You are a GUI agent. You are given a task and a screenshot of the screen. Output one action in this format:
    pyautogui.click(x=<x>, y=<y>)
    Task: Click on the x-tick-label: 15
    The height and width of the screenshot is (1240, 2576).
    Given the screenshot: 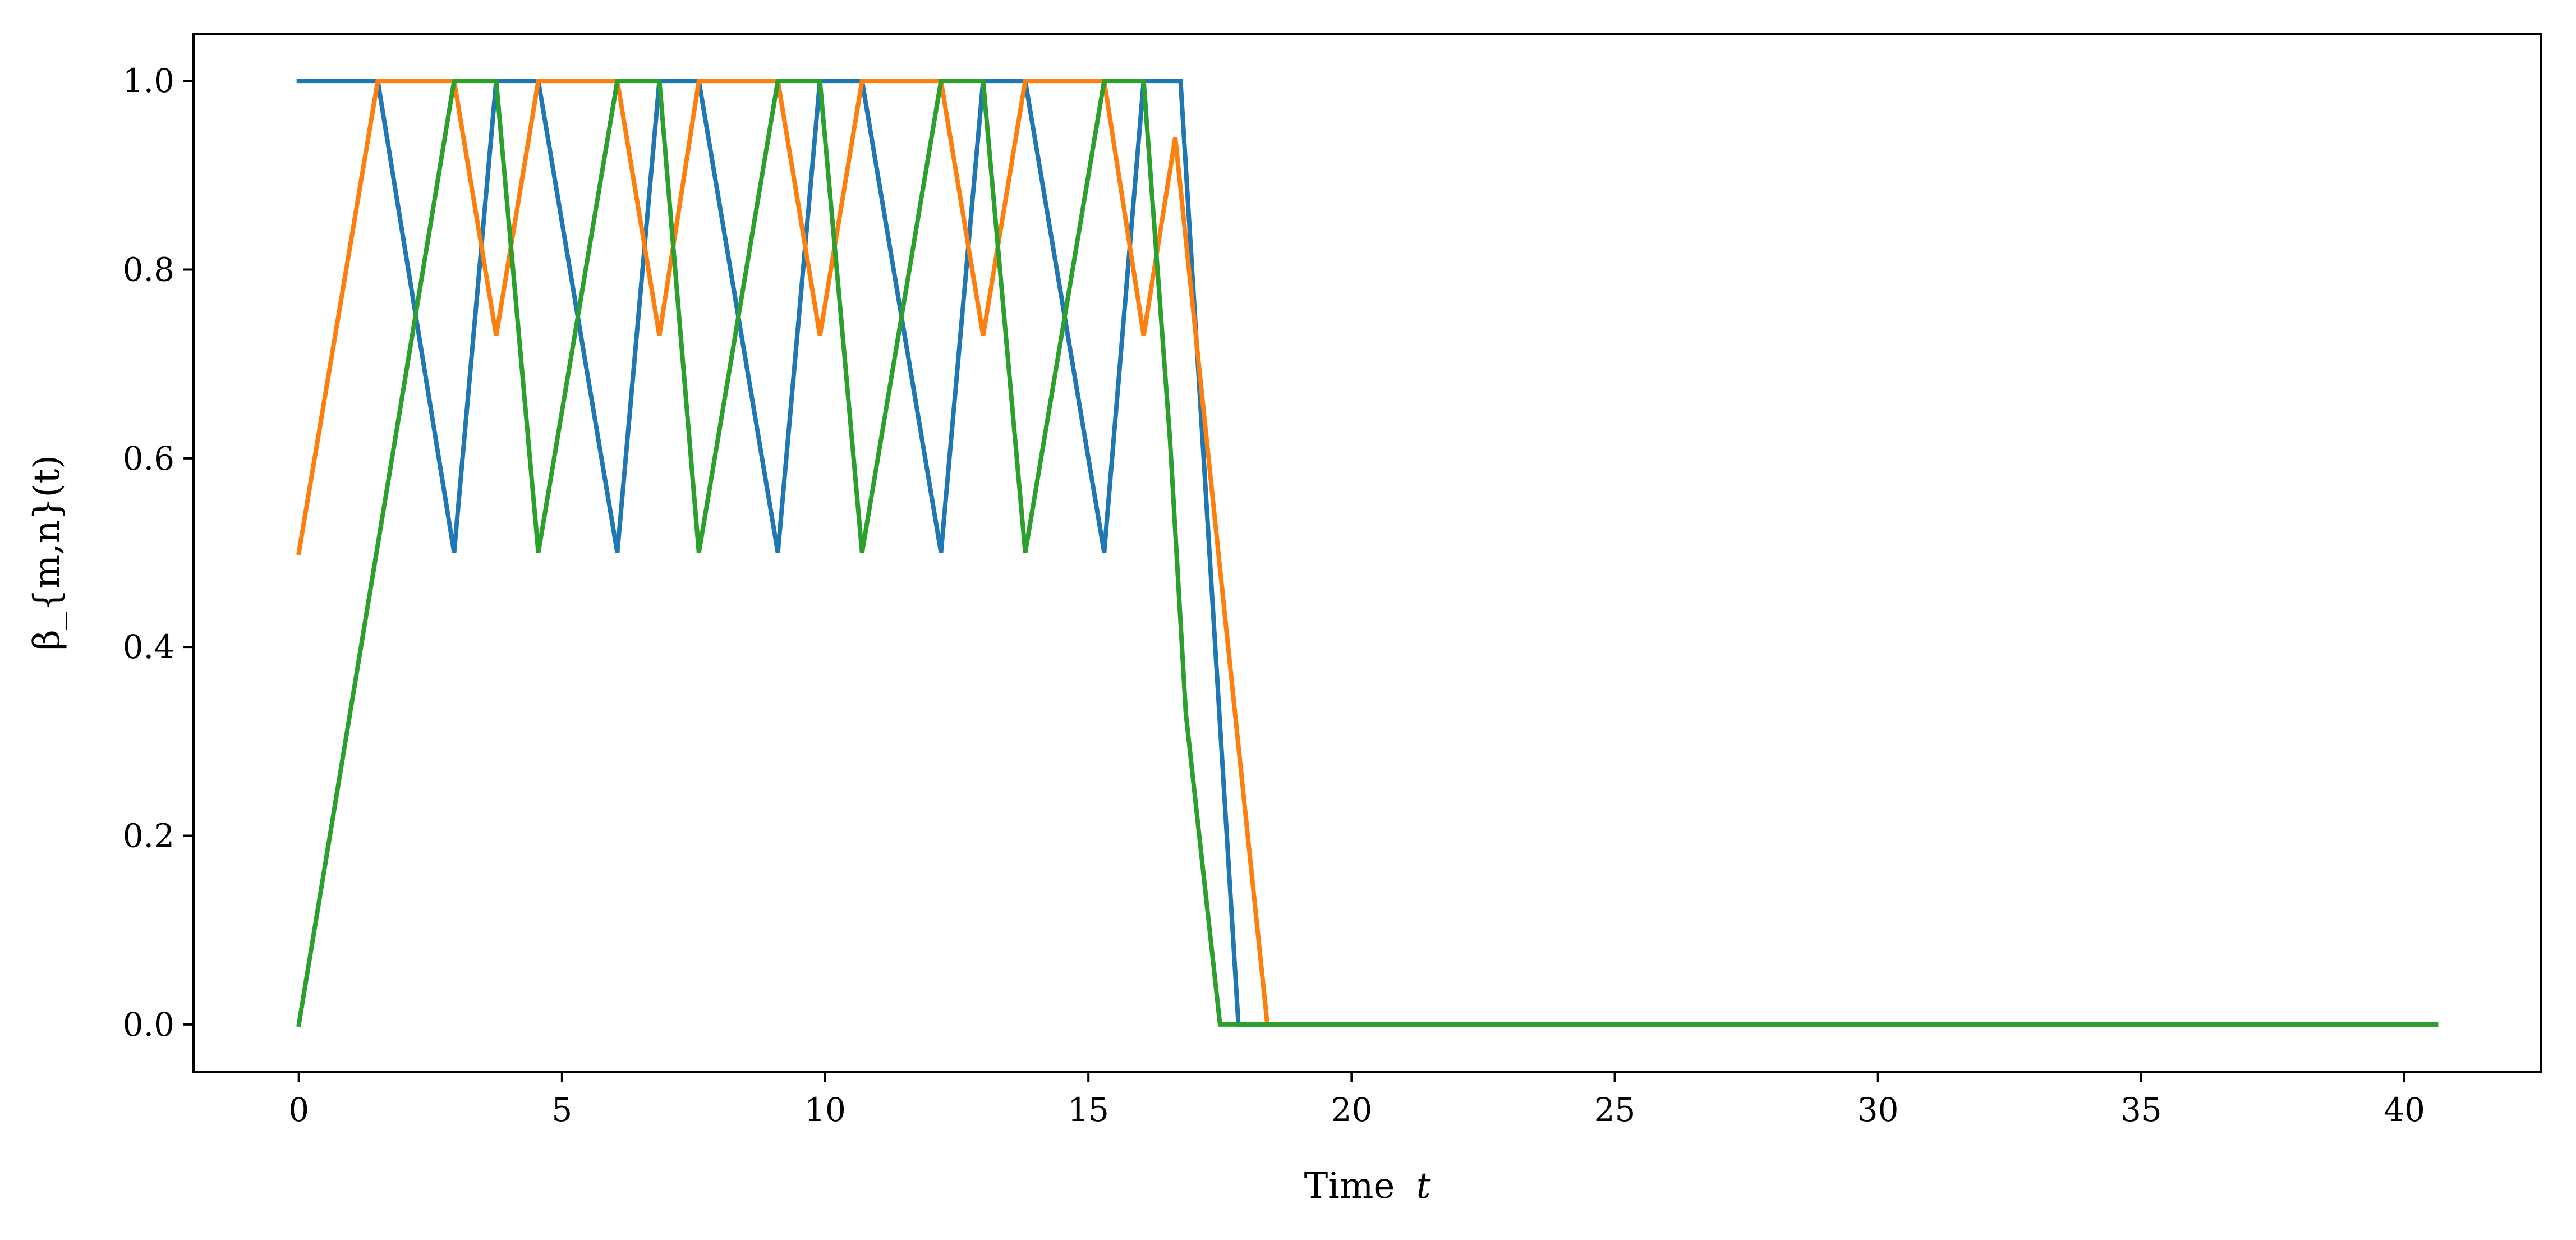 What is the action you would take?
    pyautogui.click(x=1088, y=1110)
    